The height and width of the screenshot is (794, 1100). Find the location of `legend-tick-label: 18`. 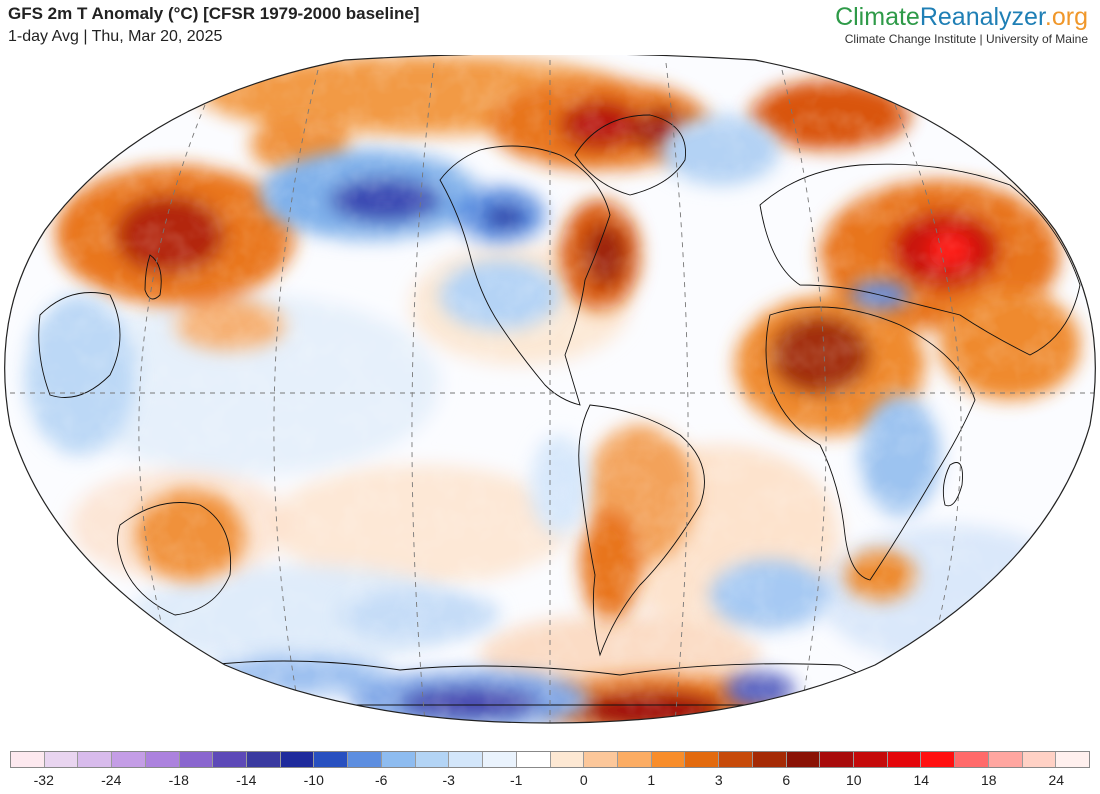

legend-tick-label: 18 is located at coordinates (988, 780).